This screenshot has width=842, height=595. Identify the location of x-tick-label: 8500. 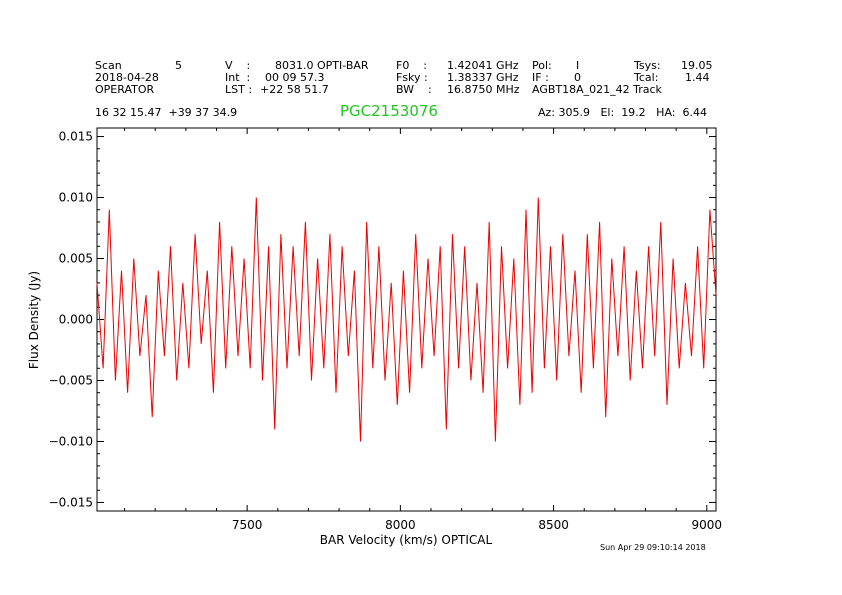
(553, 525).